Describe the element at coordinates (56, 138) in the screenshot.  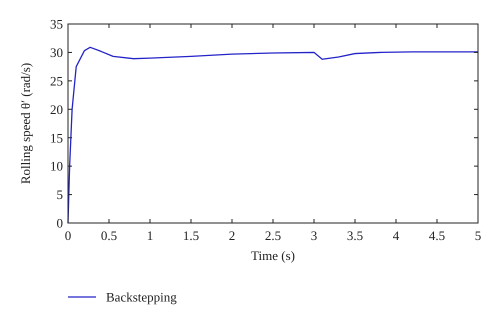
I see `y-tick-label: 15` at that location.